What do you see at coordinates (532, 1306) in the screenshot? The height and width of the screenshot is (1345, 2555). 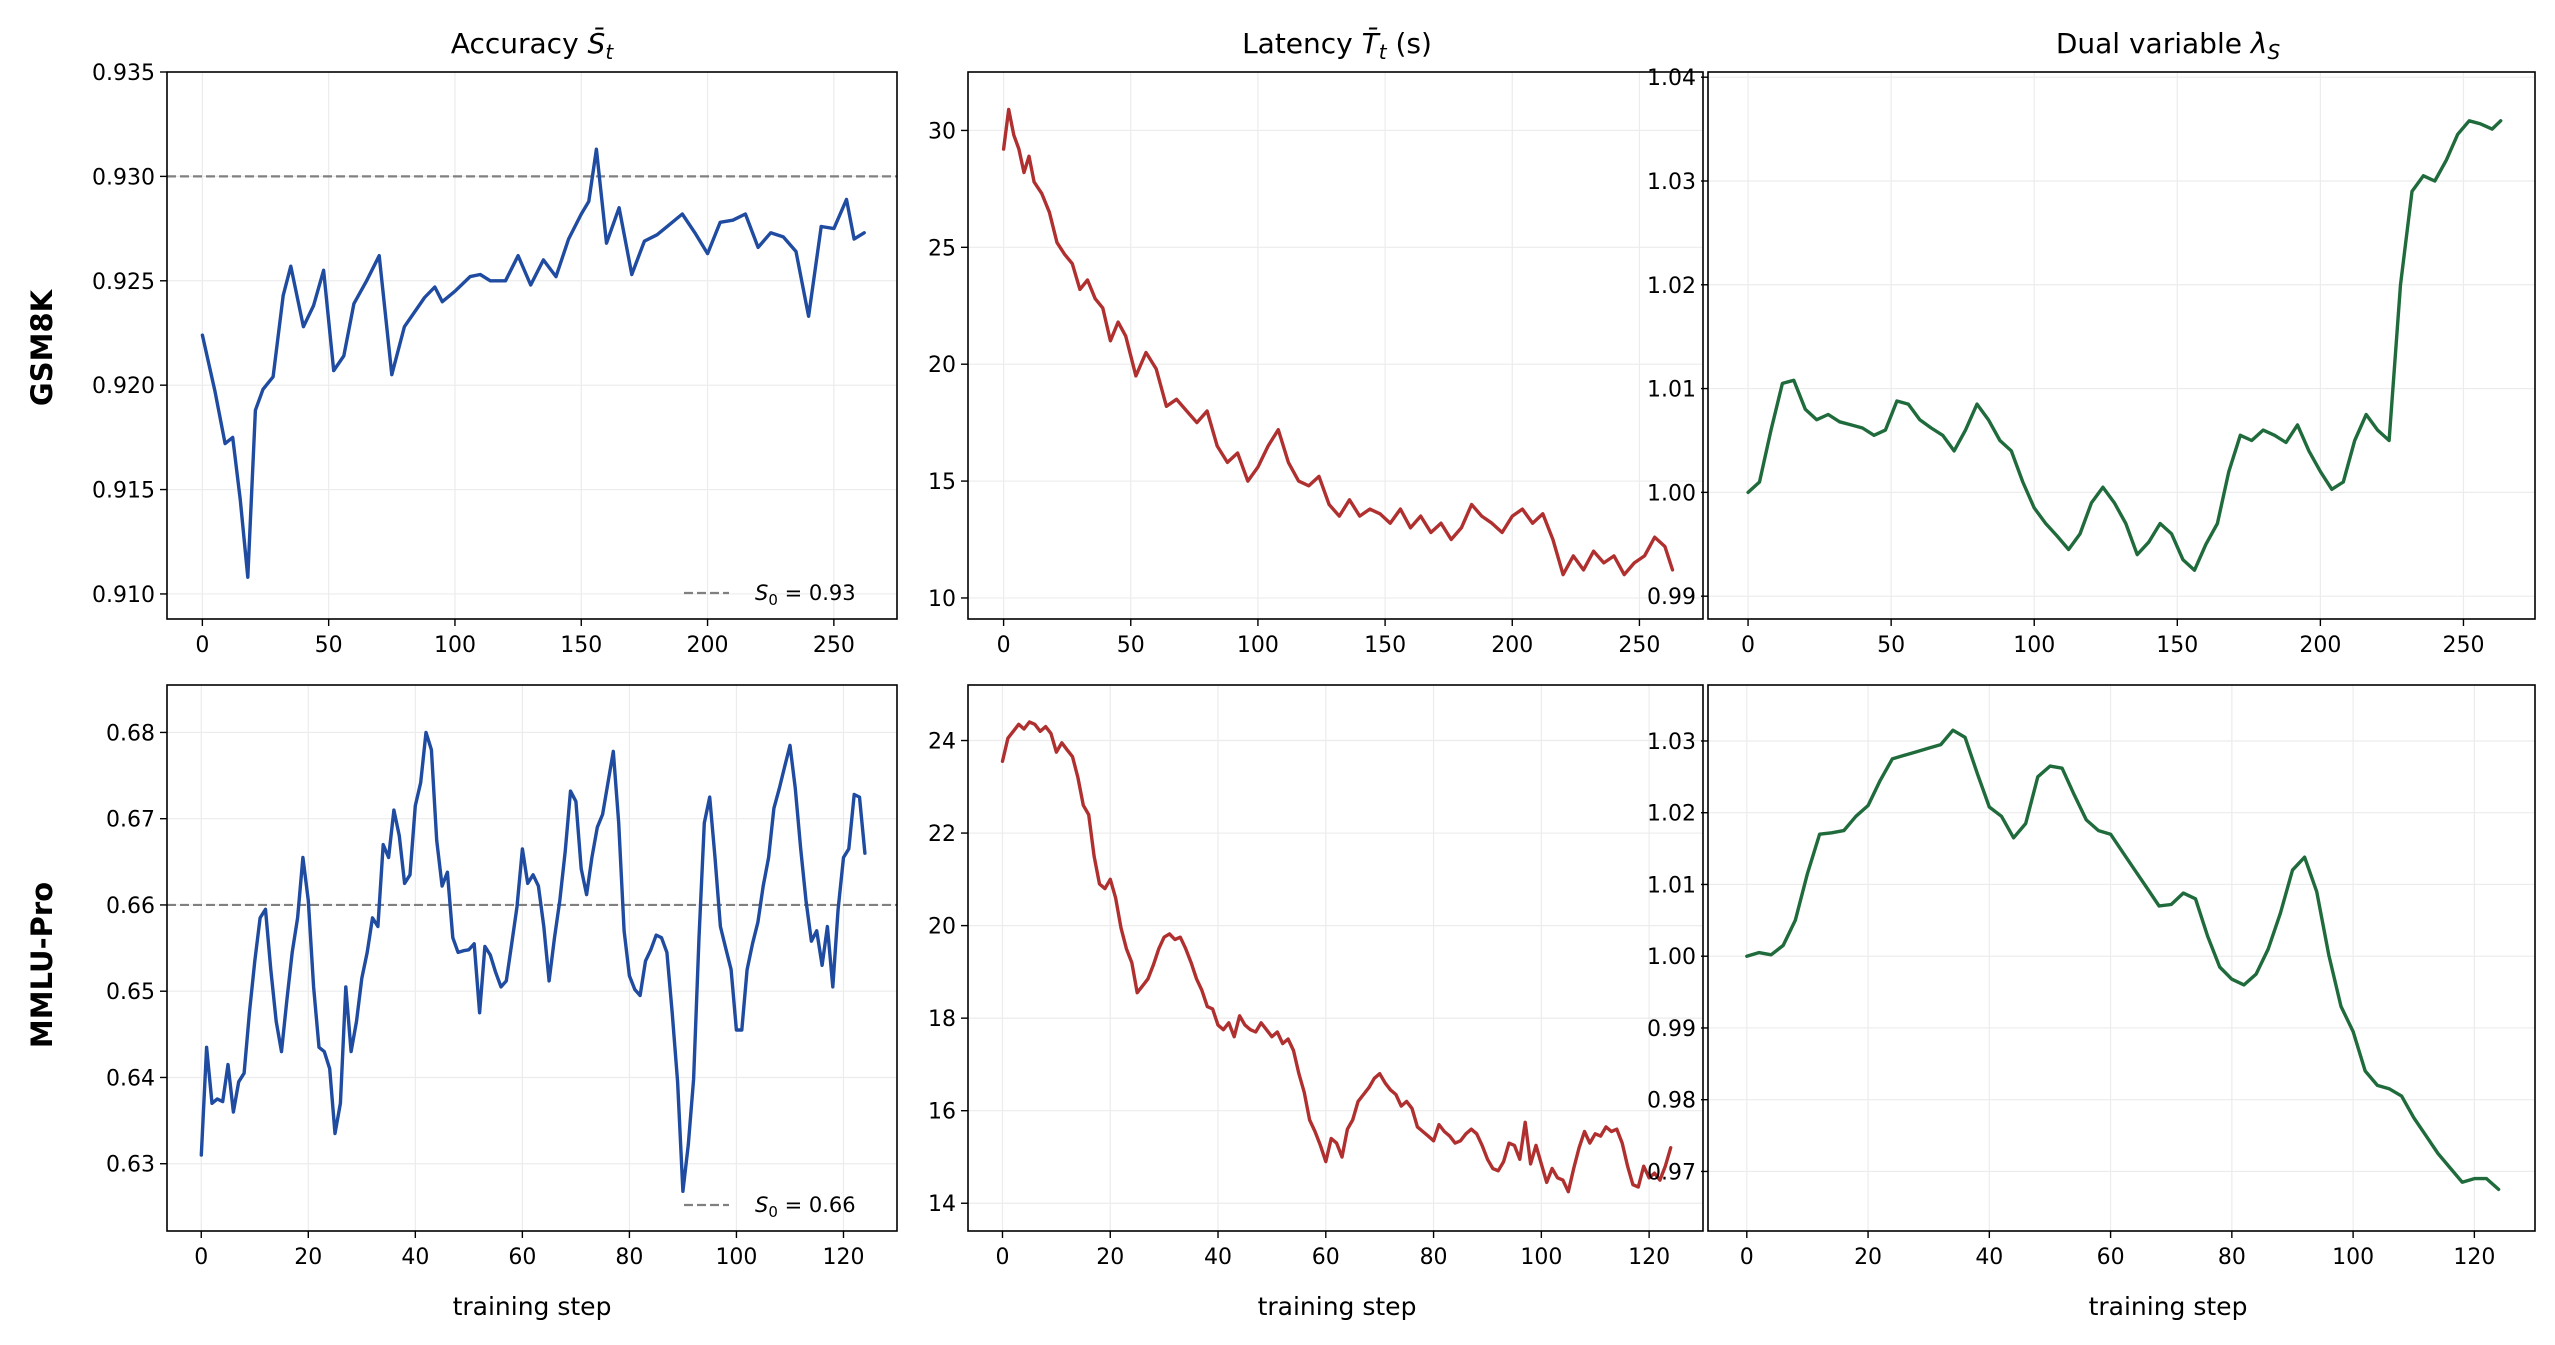 I see `x-axis-label-accuracy: training step` at bounding box center [532, 1306].